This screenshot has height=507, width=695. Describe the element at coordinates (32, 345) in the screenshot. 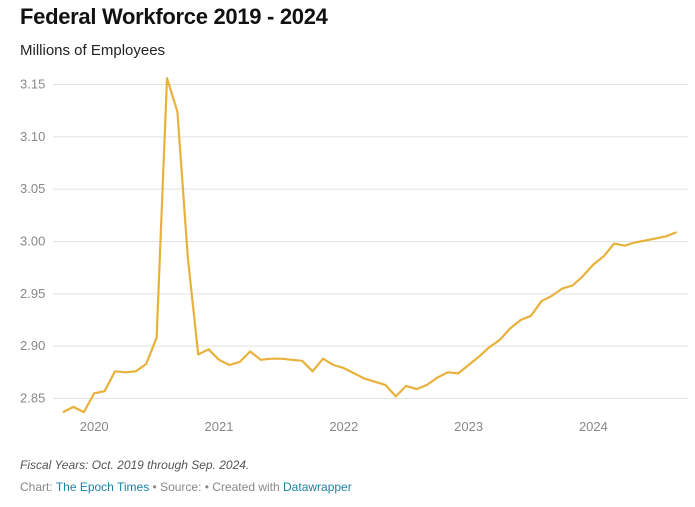

I see `y-tick-label: 2.90` at that location.